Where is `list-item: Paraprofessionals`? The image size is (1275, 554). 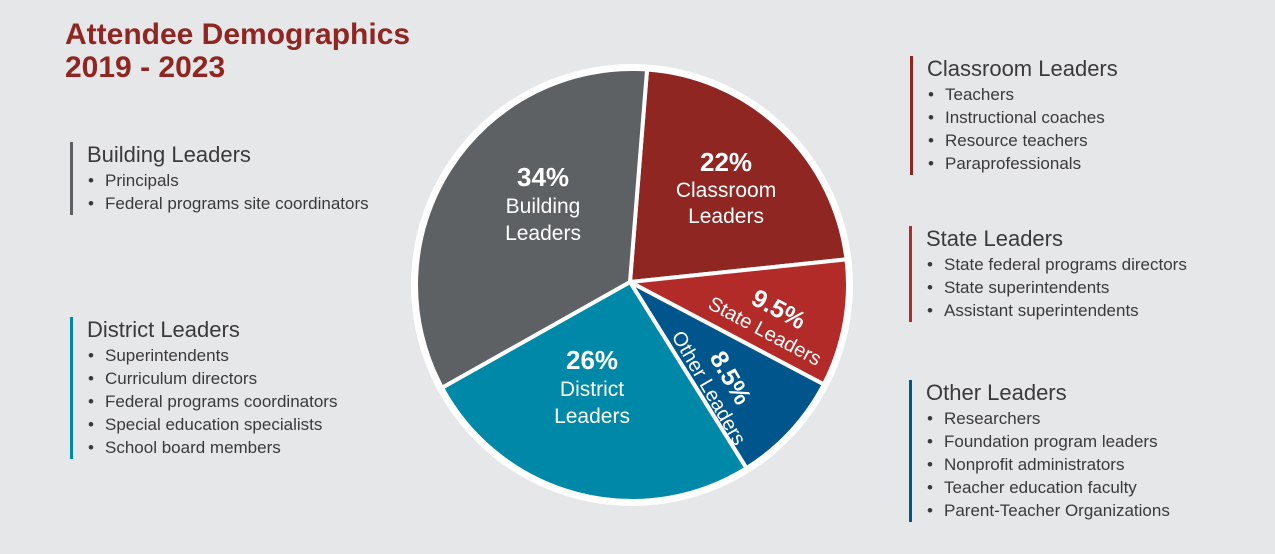 list-item: Paraprofessionals is located at coordinates (1022, 163).